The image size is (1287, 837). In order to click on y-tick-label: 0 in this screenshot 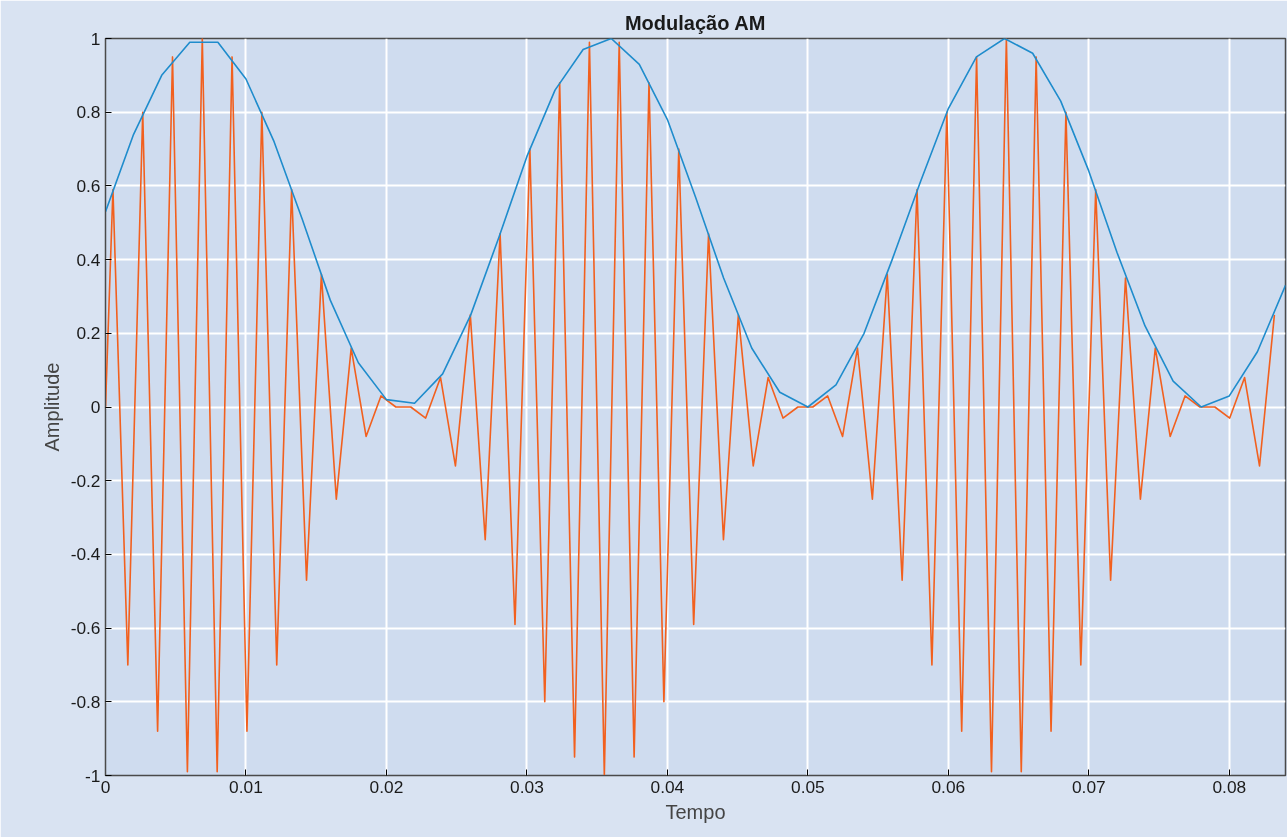, I will do `click(95, 407)`.